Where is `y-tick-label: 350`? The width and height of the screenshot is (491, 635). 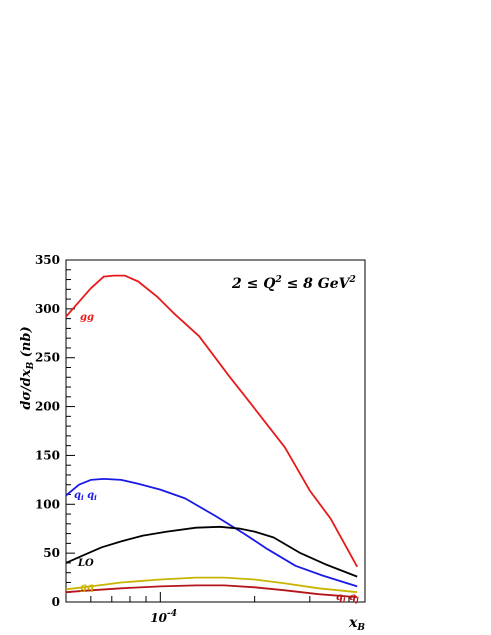
y-tick-label: 350 is located at coordinates (47, 260).